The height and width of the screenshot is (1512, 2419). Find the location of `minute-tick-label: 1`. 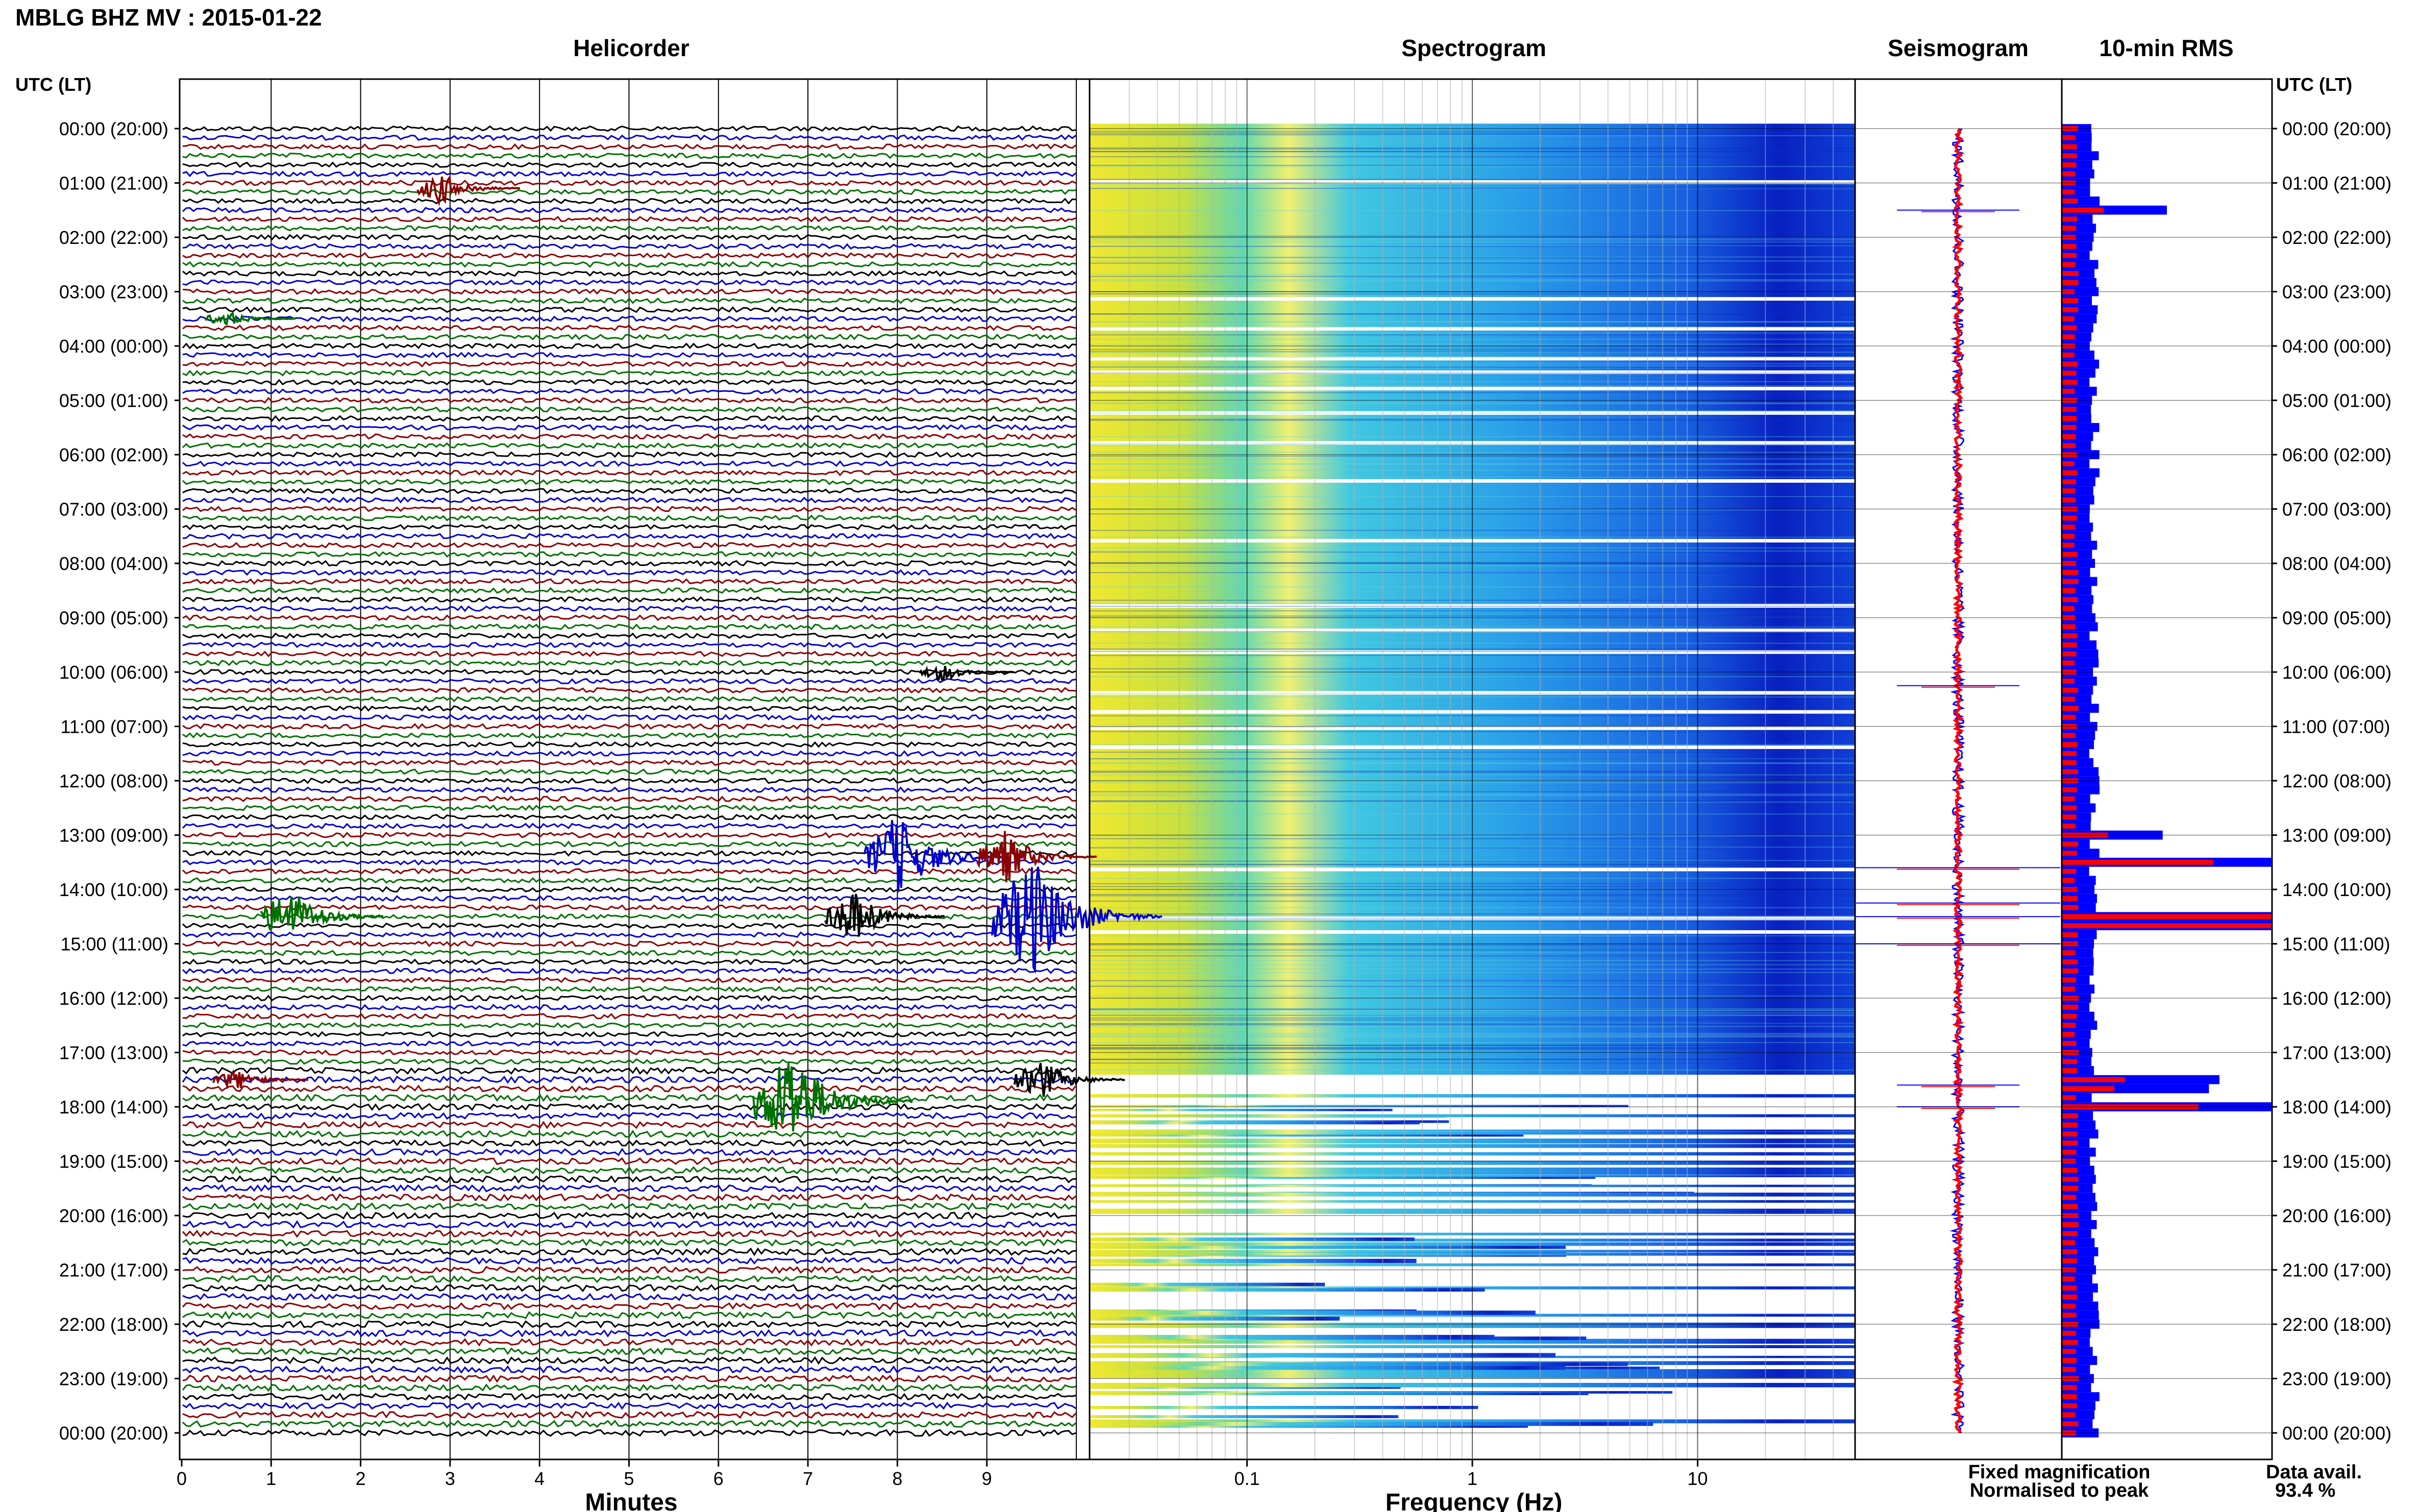

minute-tick-label: 1 is located at coordinates (271, 1478).